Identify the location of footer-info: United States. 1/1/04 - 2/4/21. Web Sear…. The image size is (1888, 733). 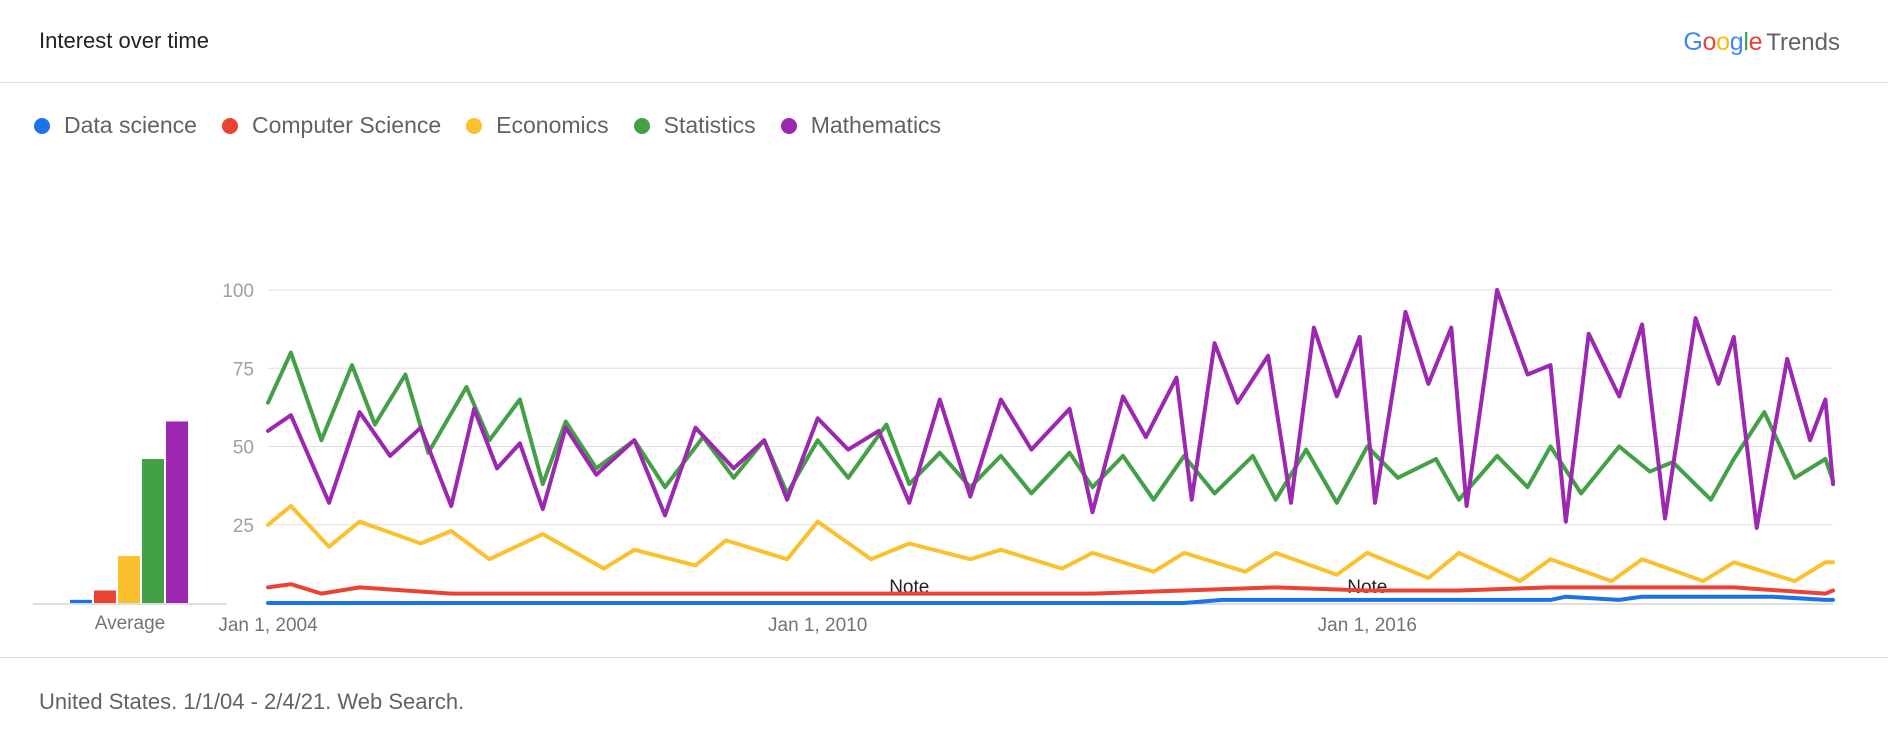
(252, 701).